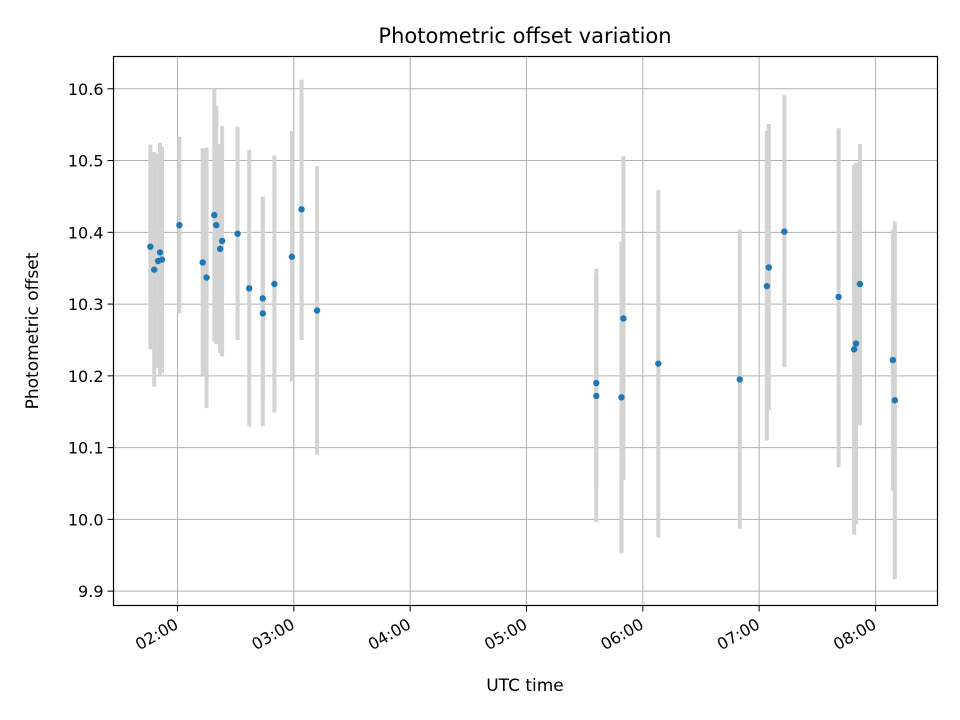 This screenshot has width=960, height=720. Describe the element at coordinates (86, 519) in the screenshot. I see `y-tick-label: 10.0` at that location.